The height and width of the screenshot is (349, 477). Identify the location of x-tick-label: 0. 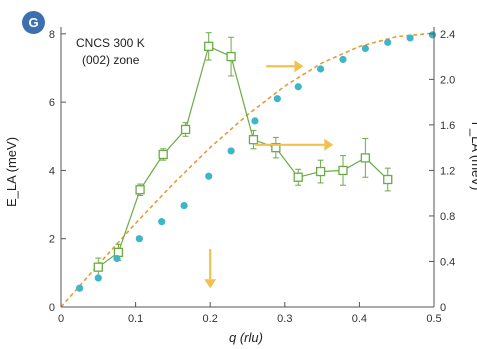
(61, 319).